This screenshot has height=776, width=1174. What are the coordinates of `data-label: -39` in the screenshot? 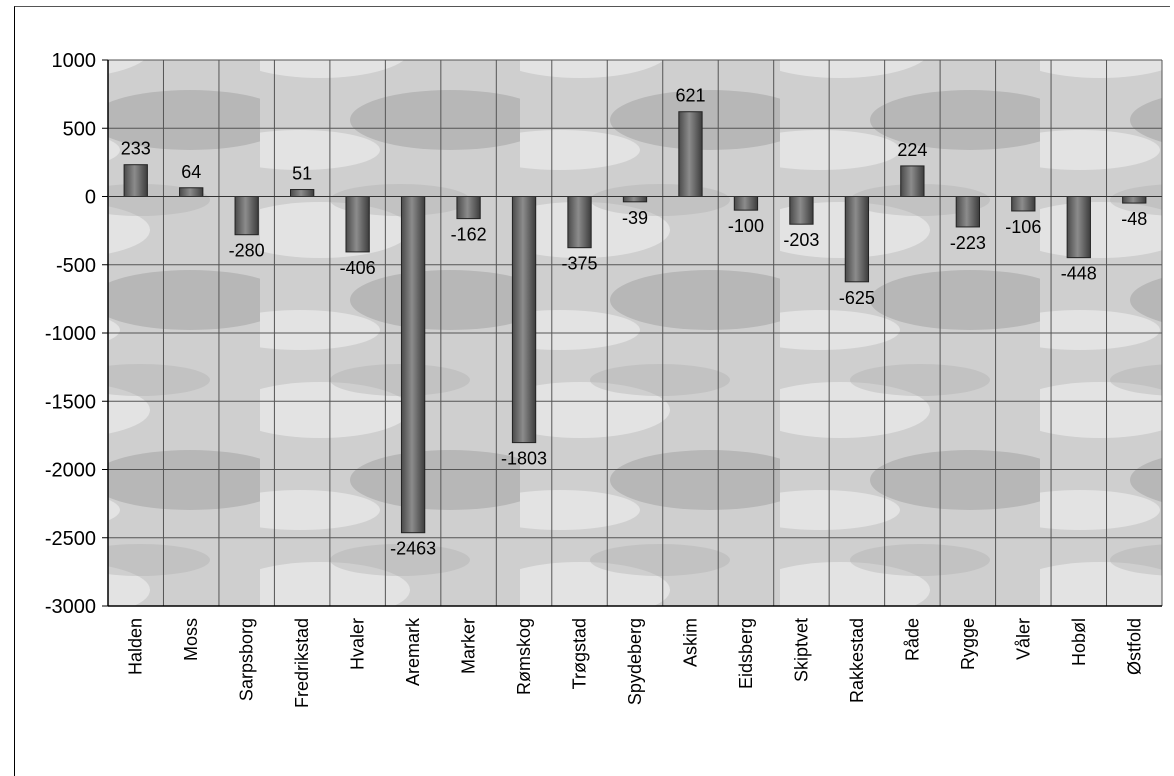 It's located at (635, 218).